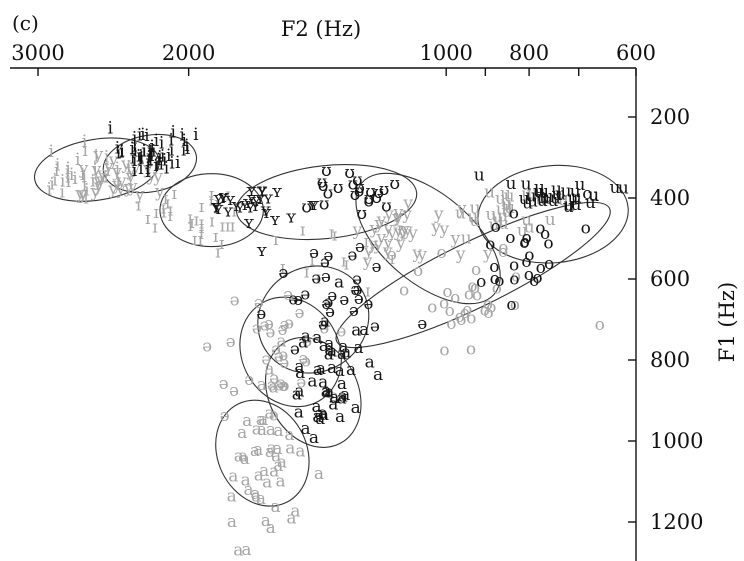 The height and width of the screenshot is (561, 744). I want to click on vowel-ellipse, so click(290, 352).